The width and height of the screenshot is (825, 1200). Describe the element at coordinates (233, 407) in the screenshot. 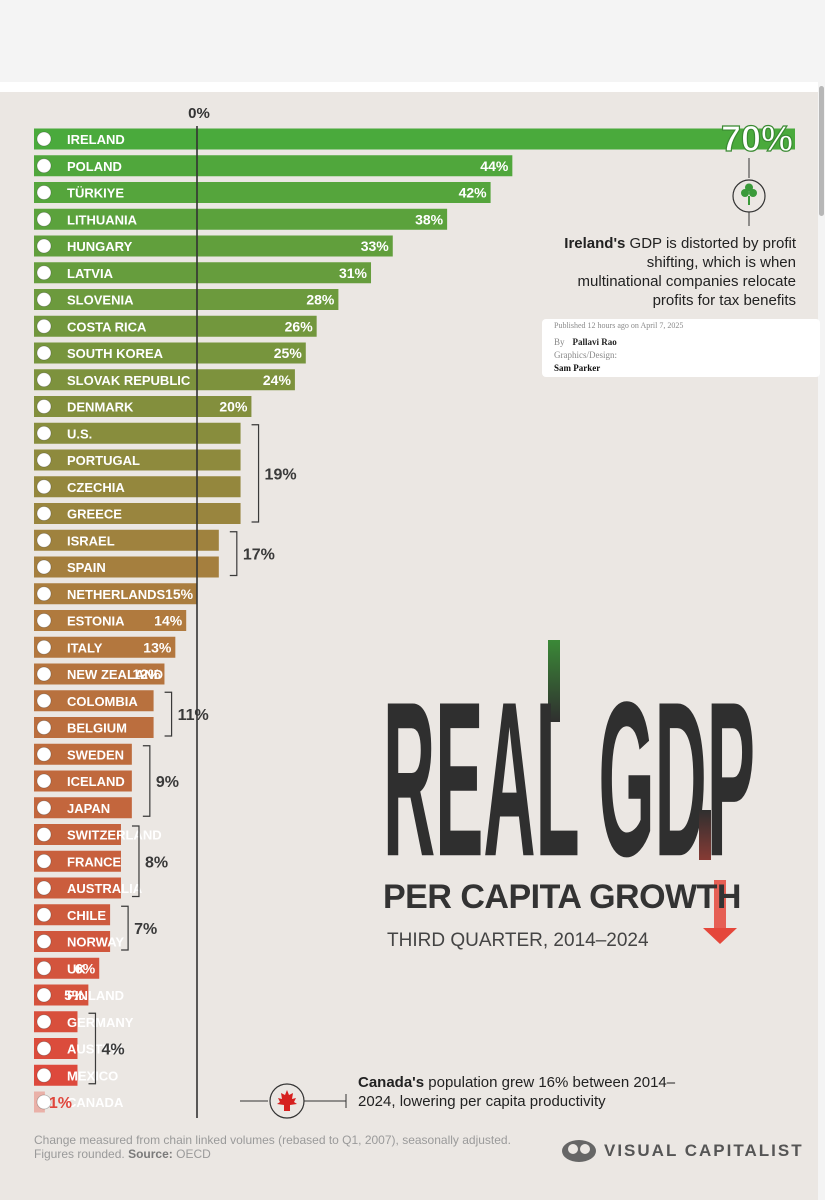

I see `value-label: 20%` at that location.